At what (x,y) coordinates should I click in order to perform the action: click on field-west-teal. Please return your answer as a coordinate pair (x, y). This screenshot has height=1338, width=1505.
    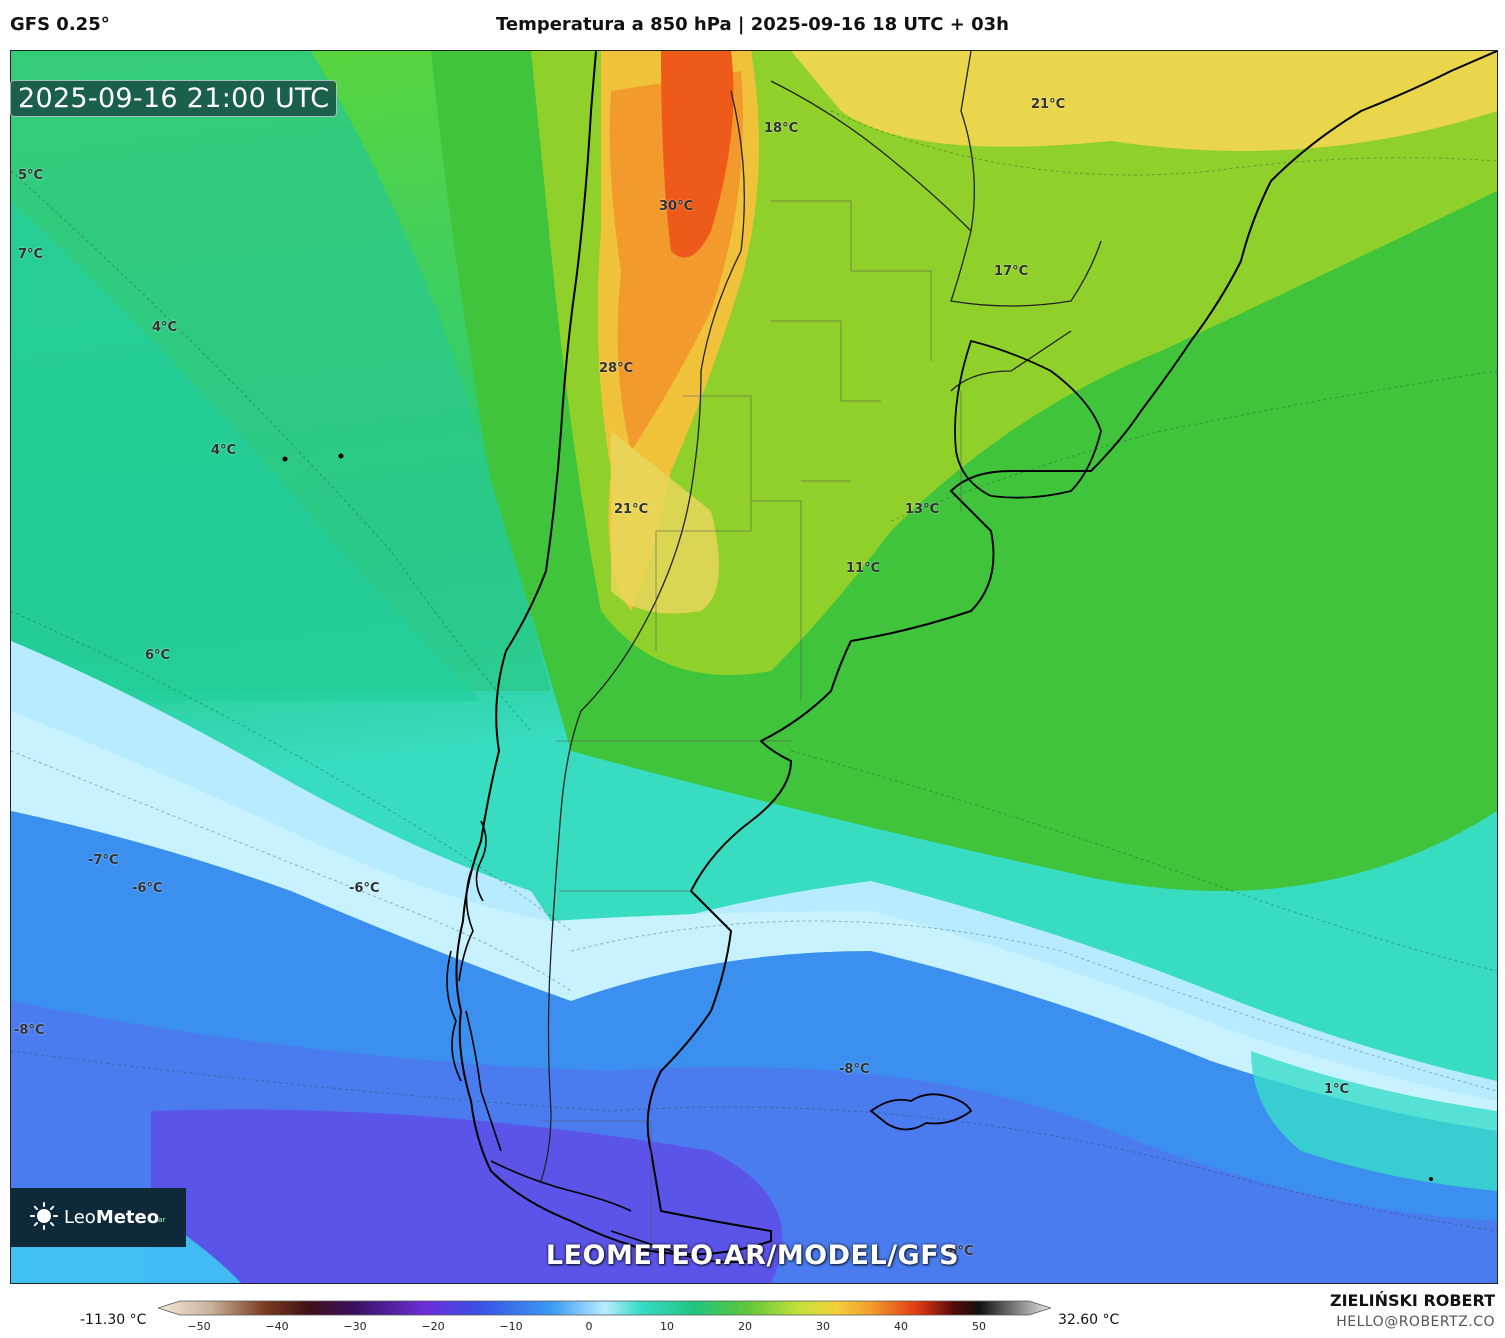
    Looking at the image, I should click on (246, 451).